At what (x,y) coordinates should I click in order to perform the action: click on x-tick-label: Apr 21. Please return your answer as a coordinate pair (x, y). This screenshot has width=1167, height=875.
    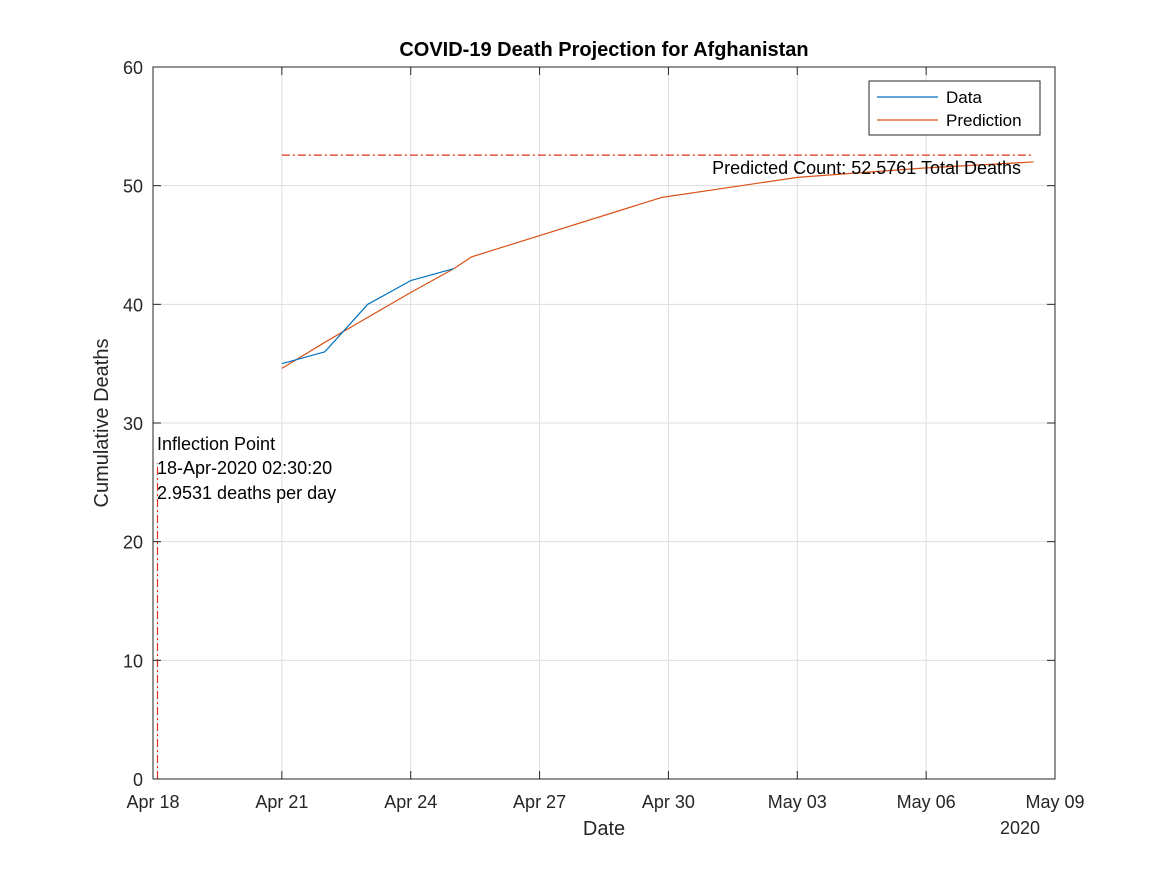
    Looking at the image, I should click on (281, 802).